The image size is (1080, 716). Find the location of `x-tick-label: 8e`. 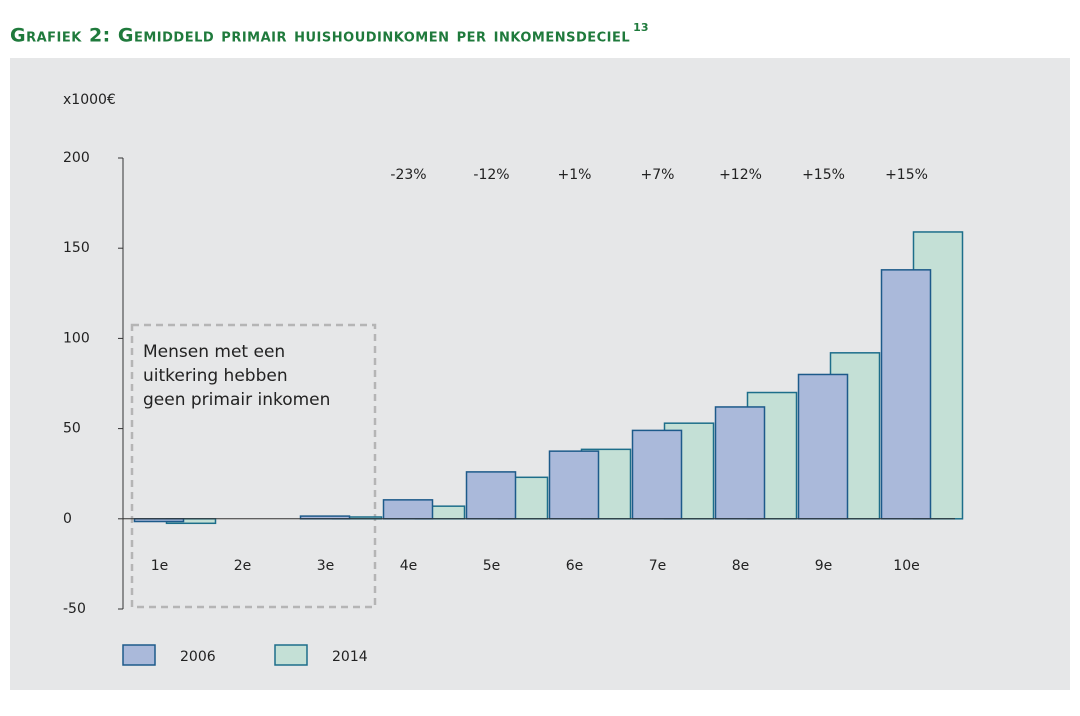

x-tick-label: 8e is located at coordinates (741, 566).